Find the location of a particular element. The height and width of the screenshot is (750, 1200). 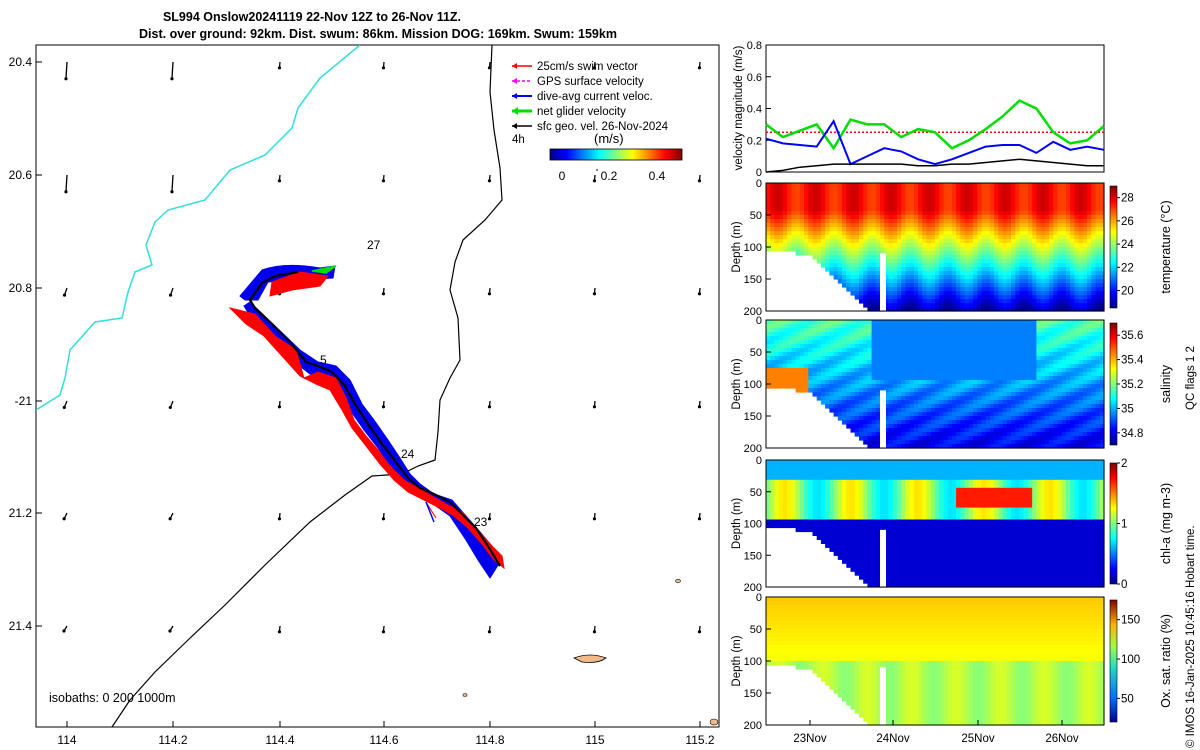

geo-vector-head is located at coordinates (594, 68).